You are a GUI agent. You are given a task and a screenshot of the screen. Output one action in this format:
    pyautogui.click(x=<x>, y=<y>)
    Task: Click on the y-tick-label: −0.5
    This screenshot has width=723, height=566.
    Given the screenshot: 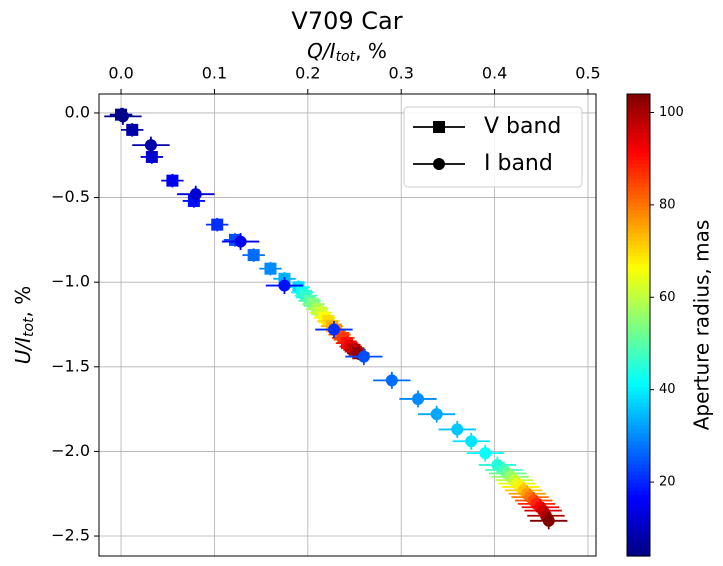 What is the action you would take?
    pyautogui.click(x=70, y=196)
    